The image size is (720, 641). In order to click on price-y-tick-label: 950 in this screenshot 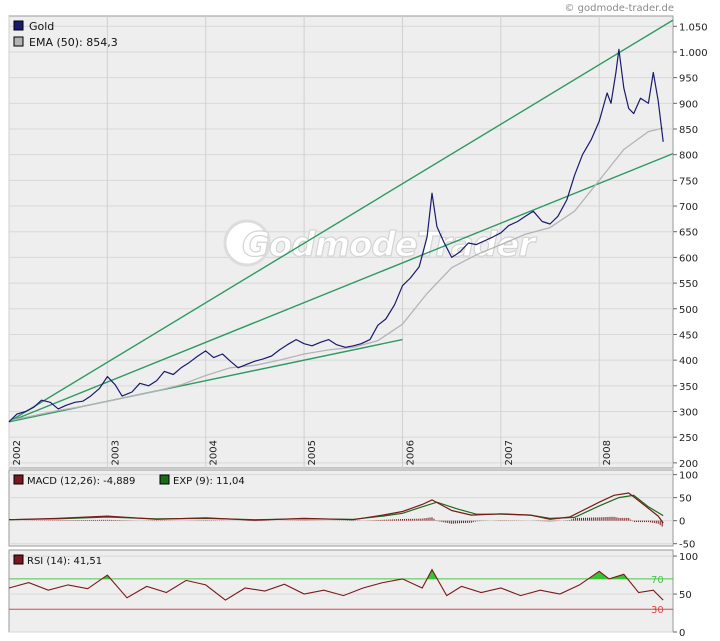, I will do `click(688, 79)`.